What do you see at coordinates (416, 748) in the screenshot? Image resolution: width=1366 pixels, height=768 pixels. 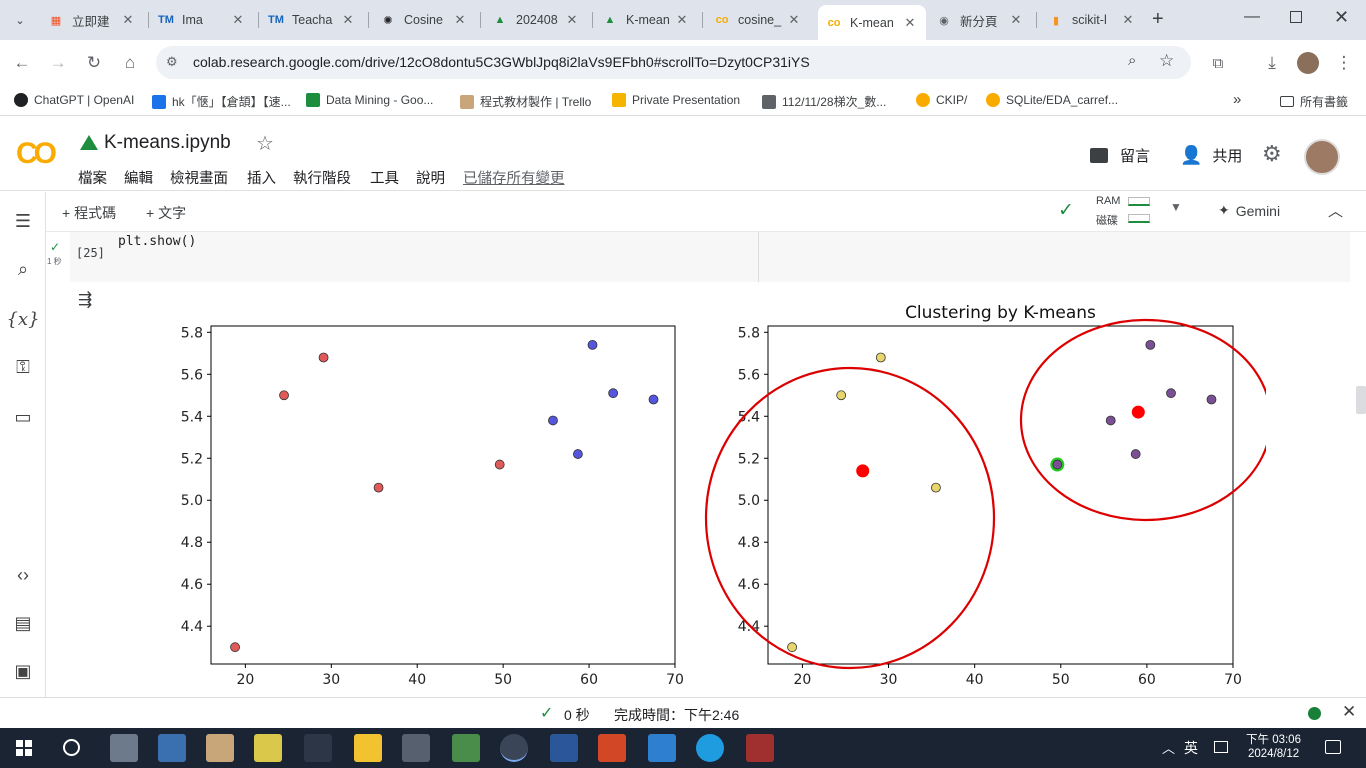 I see `taskbar-camera2-icon` at bounding box center [416, 748].